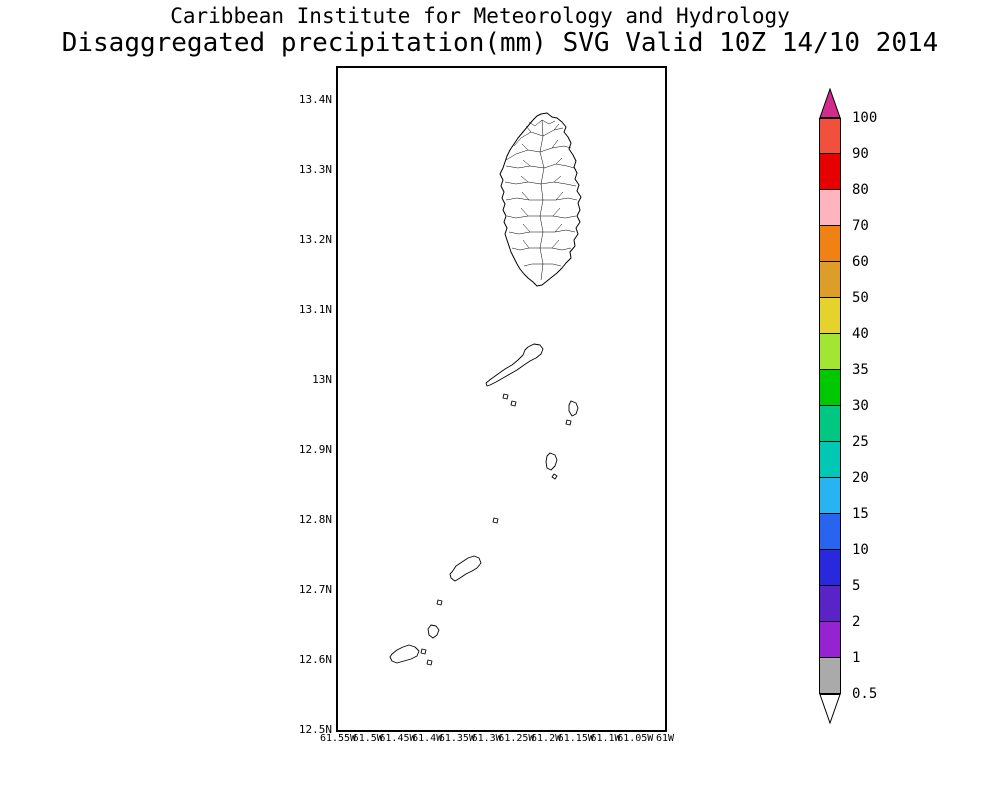  Describe the element at coordinates (856, 622) in the screenshot. I see `colorbar-label: 2` at that location.